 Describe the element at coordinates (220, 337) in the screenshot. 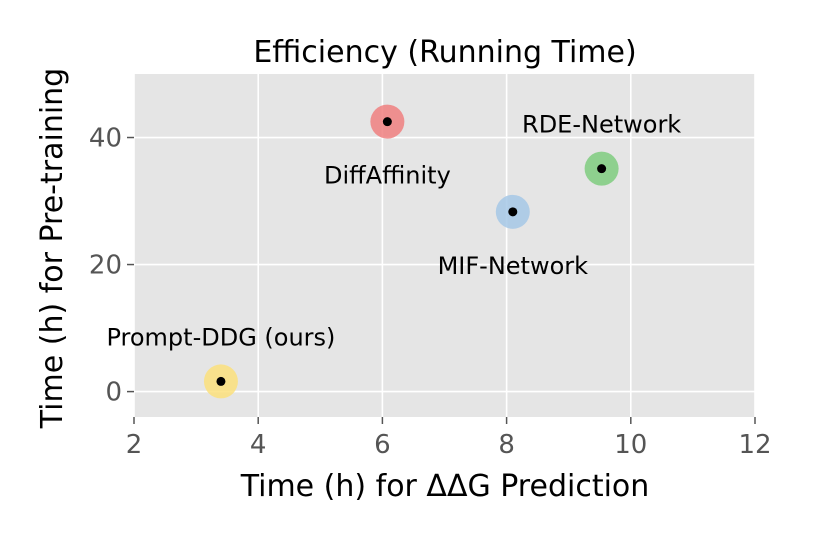

I see `point-label: Prompt-DDG (ours)` at that location.